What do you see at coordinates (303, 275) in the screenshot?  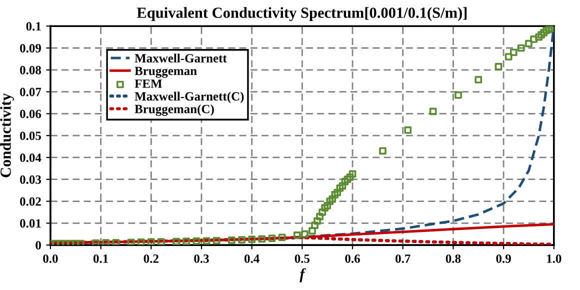 I see `x-axis-title: f` at bounding box center [303, 275].